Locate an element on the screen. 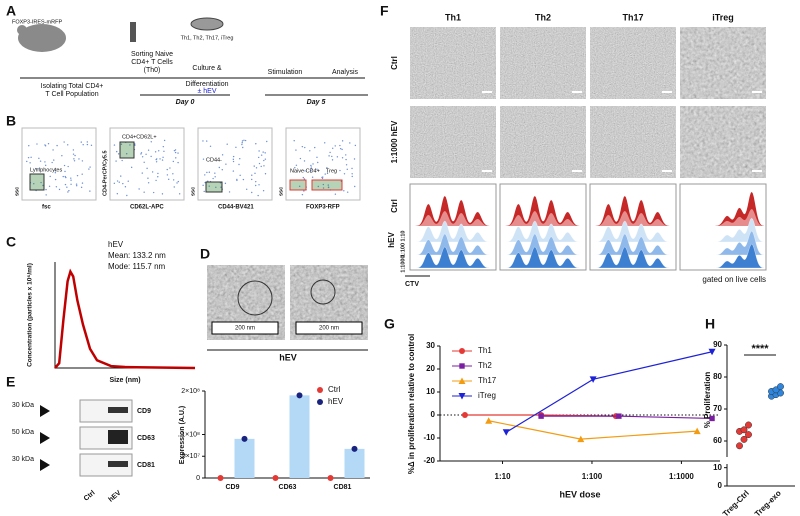 The width and height of the screenshot is (800, 516). legend-label: Th17 is located at coordinates (487, 380).